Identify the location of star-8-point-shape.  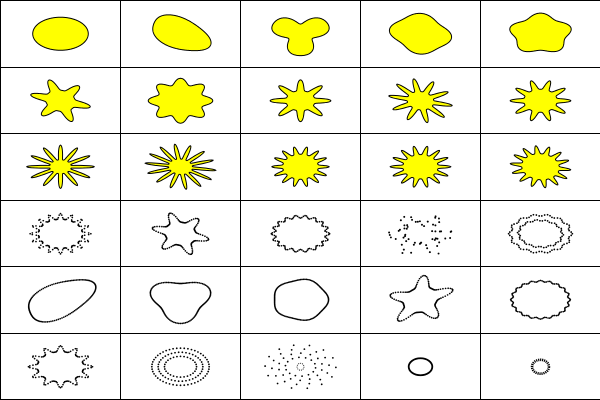
(300, 100).